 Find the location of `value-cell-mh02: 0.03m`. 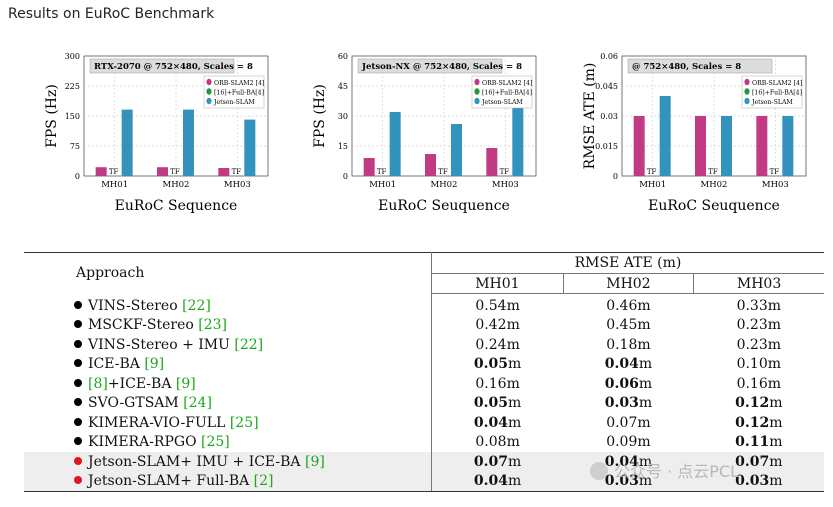

value-cell-mh02: 0.03m is located at coordinates (628, 403).